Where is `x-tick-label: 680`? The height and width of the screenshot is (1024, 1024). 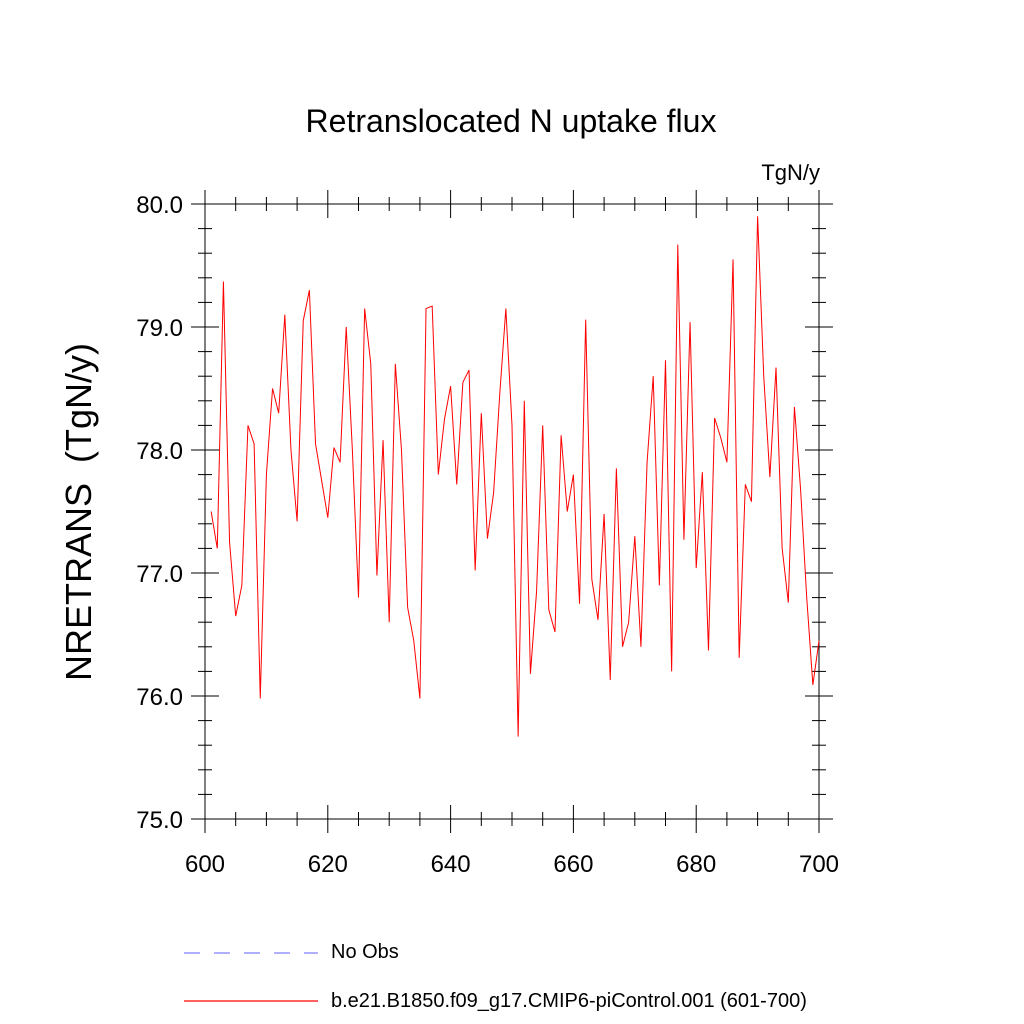
x-tick-label: 680 is located at coordinates (696, 864).